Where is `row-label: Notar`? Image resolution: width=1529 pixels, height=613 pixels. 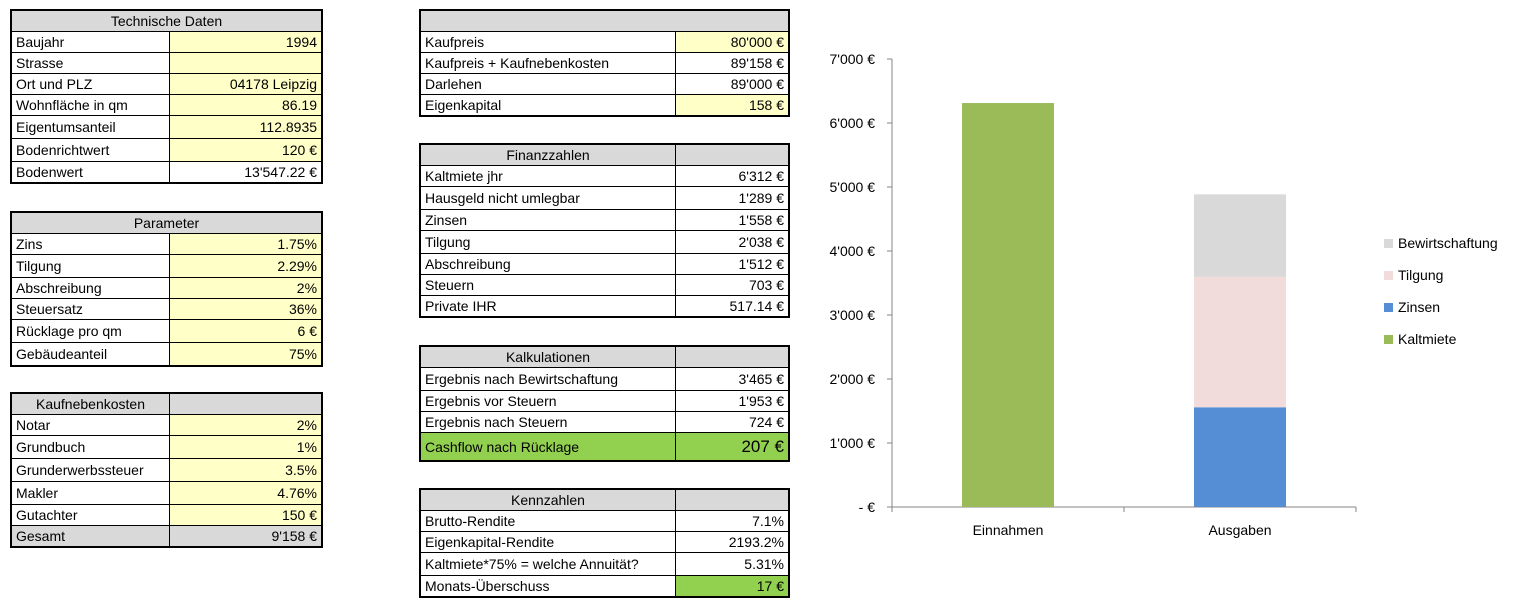 row-label: Notar is located at coordinates (90, 425).